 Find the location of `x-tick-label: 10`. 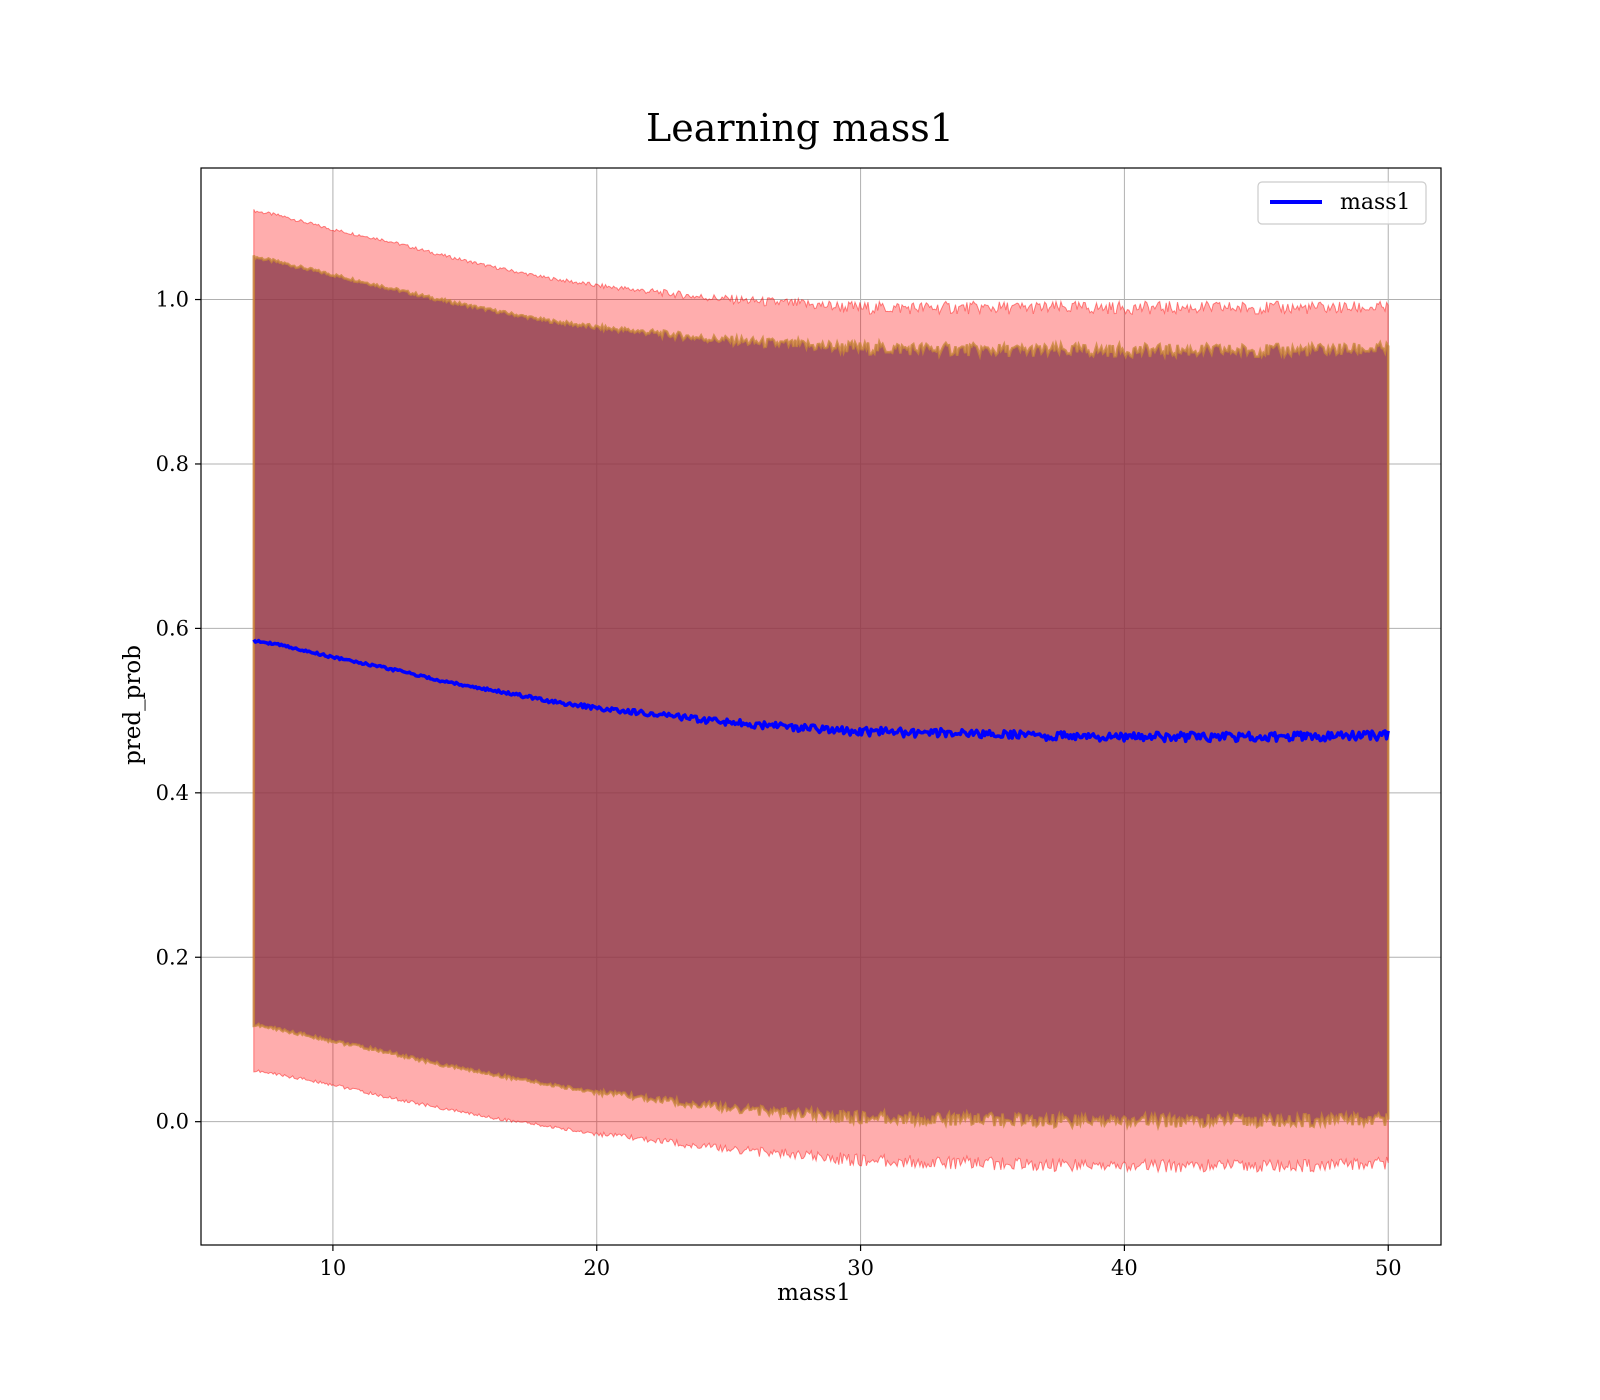

x-tick-label: 10 is located at coordinates (333, 1268).